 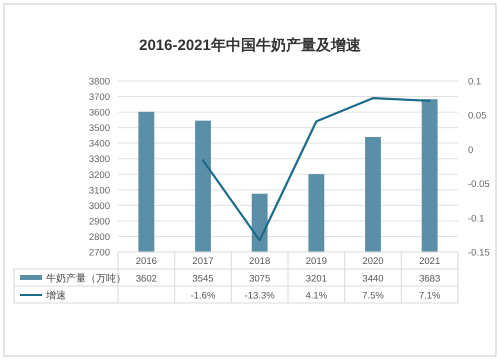 What do you see at coordinates (430, 296) in the screenshot?
I see `data-label: 7.1%` at bounding box center [430, 296].